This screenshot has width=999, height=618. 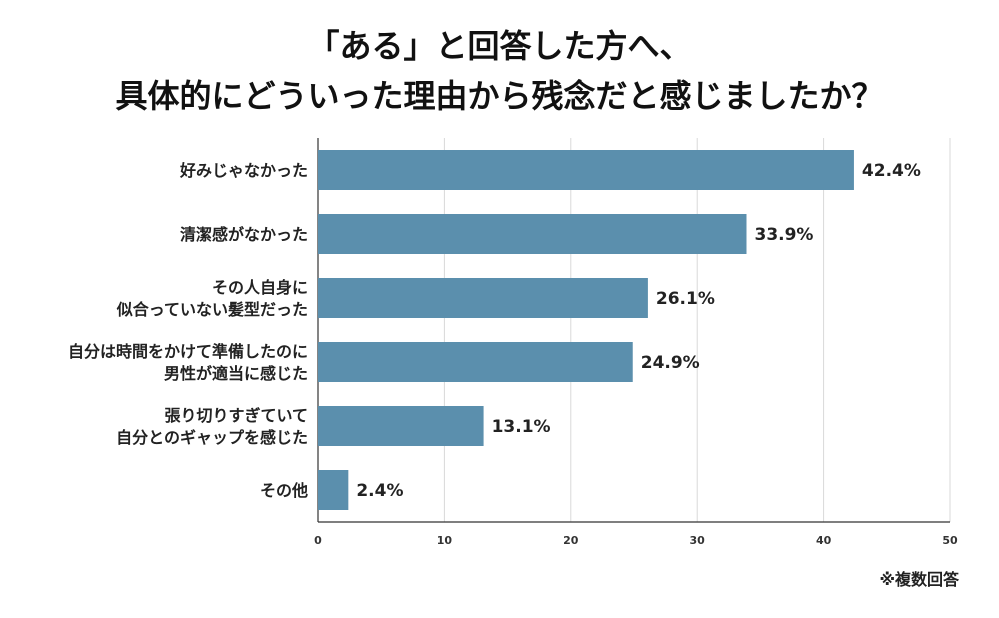 What do you see at coordinates (243, 170) in the screenshot?
I see `category-label: 好みじゃなかった` at bounding box center [243, 170].